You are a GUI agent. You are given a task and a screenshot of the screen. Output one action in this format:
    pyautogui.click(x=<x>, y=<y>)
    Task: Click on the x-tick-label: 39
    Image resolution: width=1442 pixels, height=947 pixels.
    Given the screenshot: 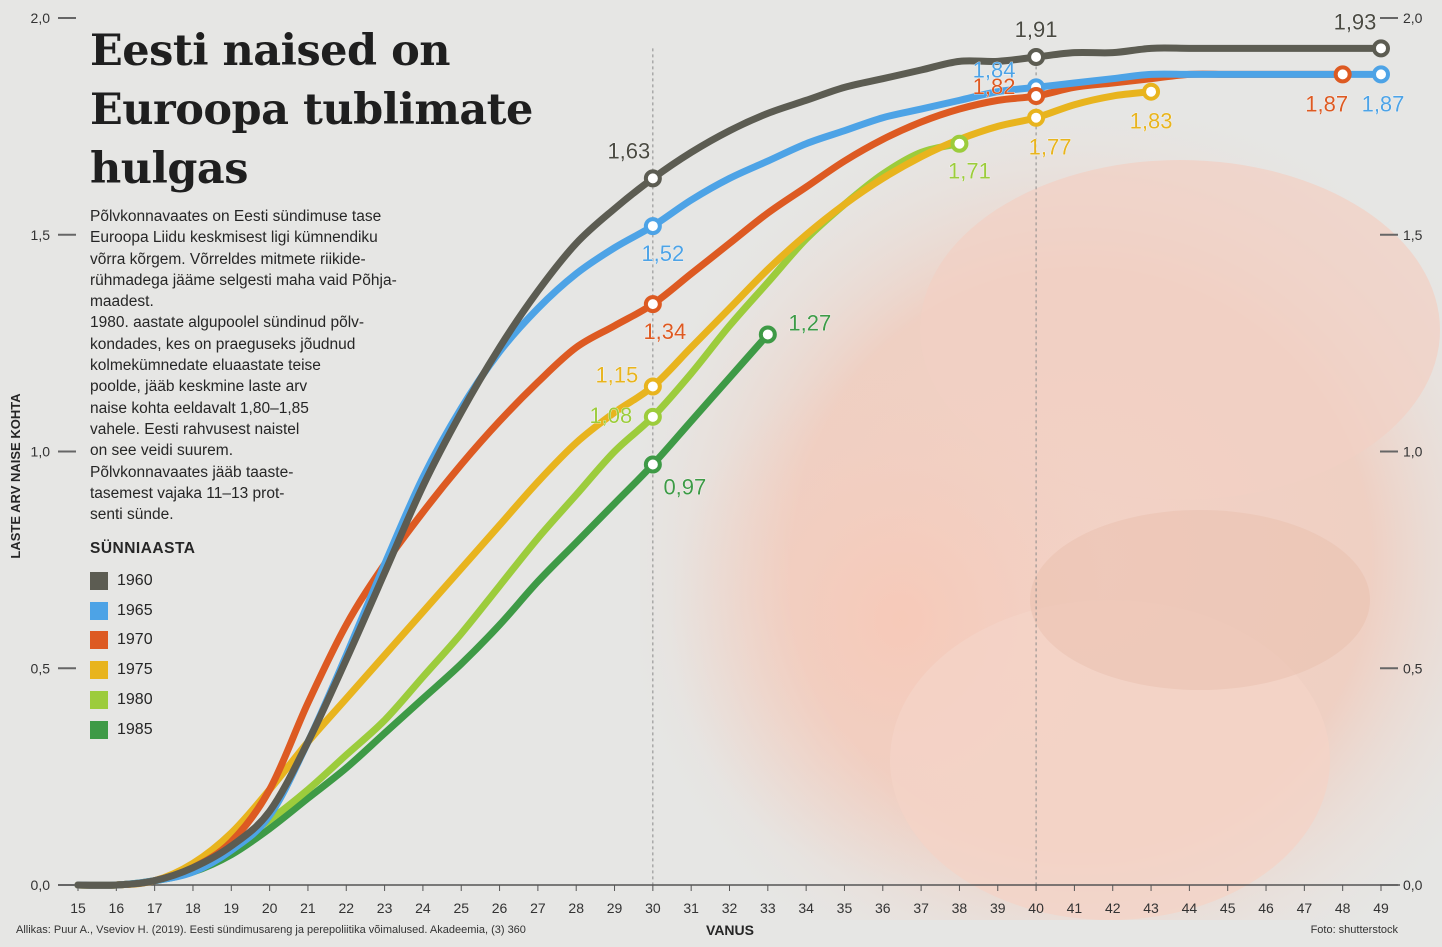 What is the action you would take?
    pyautogui.click(x=998, y=908)
    